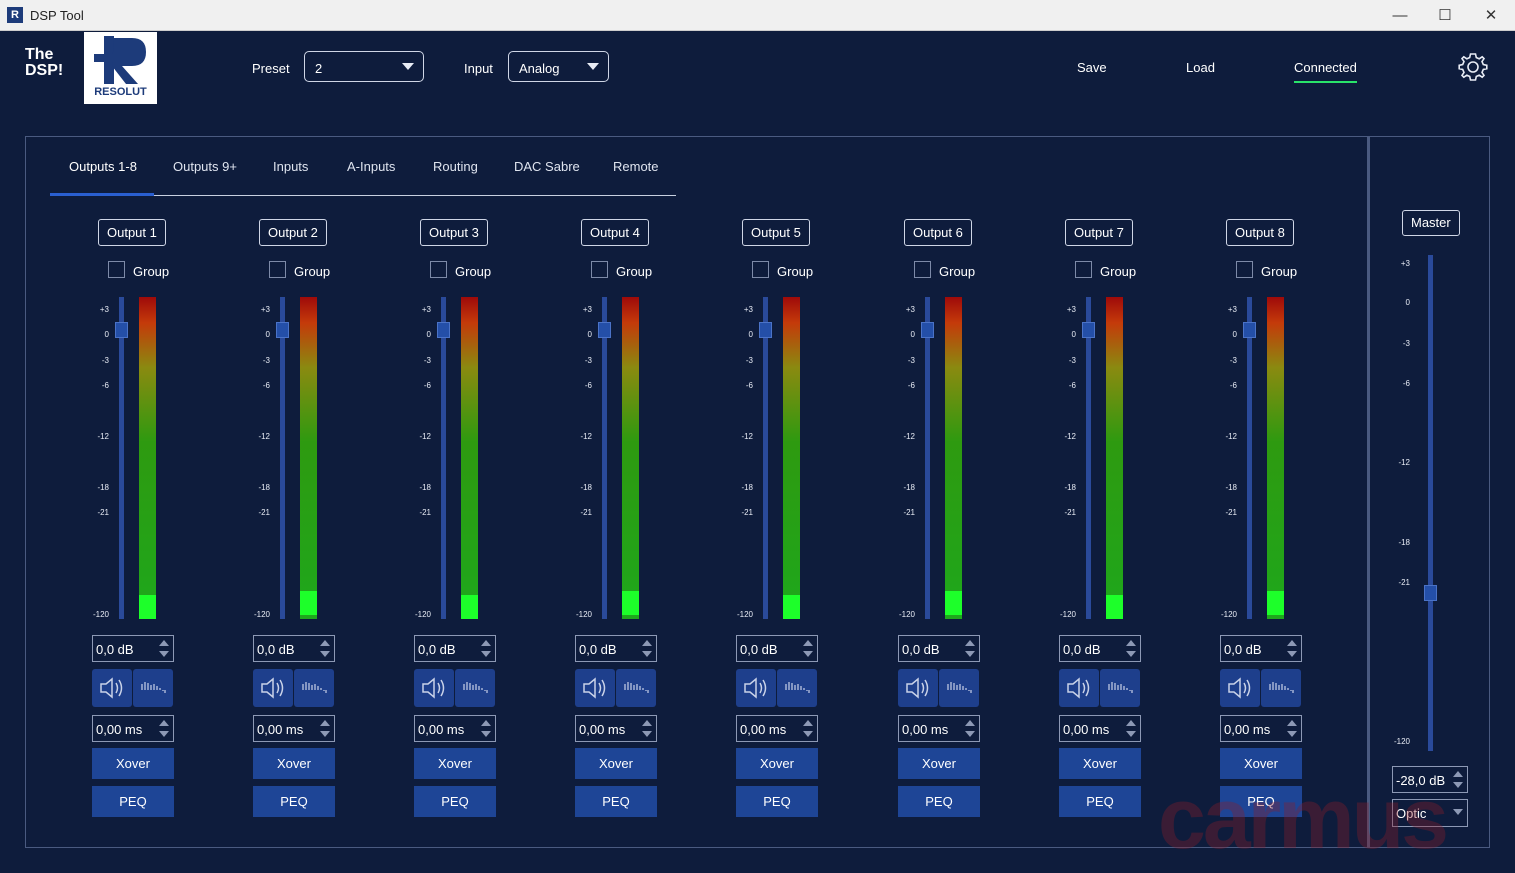 The width and height of the screenshot is (1515, 873). Describe the element at coordinates (1430, 503) in the screenshot. I see `master-fader-track` at that location.